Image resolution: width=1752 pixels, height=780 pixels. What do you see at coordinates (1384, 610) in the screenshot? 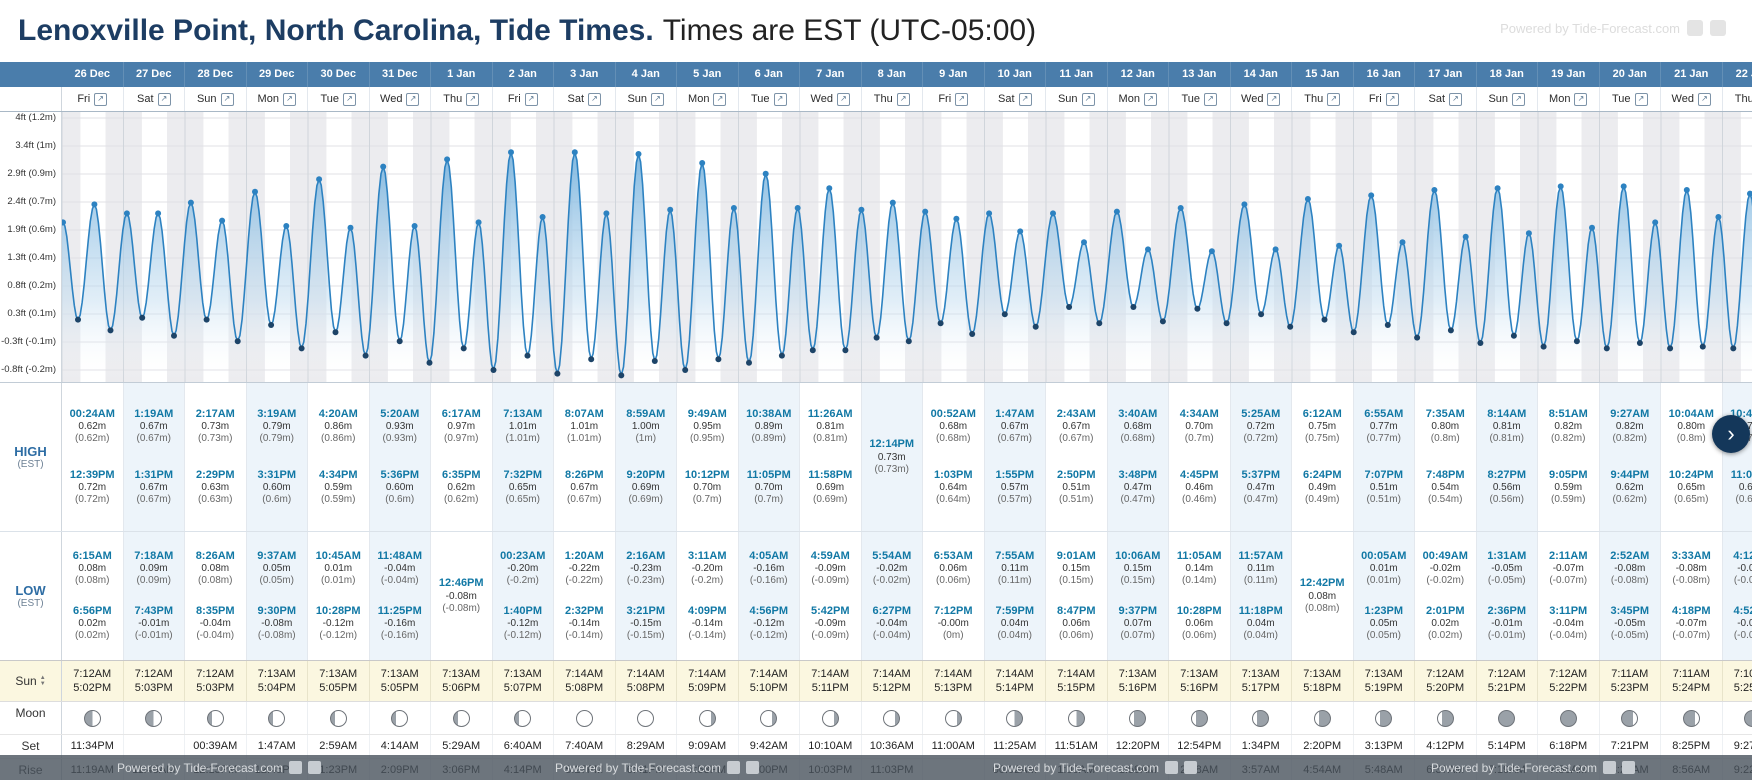
I see `tide-time: 1:23PM` at bounding box center [1384, 610].